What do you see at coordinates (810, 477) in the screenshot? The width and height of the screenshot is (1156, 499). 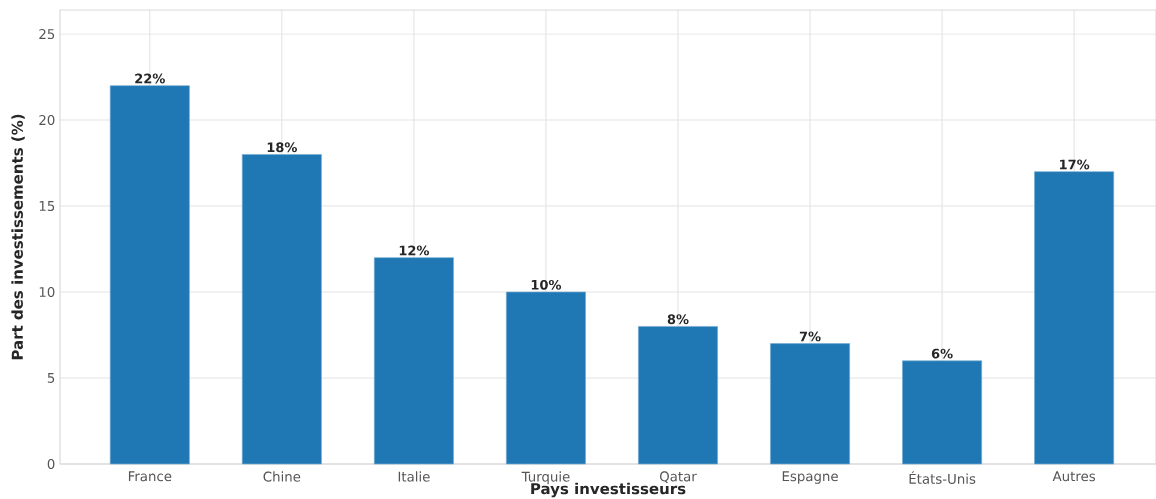 I see `x-tick-label: Espagne` at bounding box center [810, 477].